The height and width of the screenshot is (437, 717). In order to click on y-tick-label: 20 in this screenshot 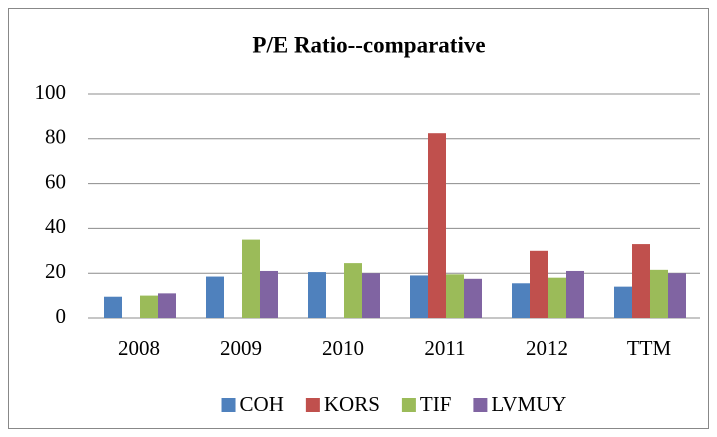, I will do `click(55, 271)`.